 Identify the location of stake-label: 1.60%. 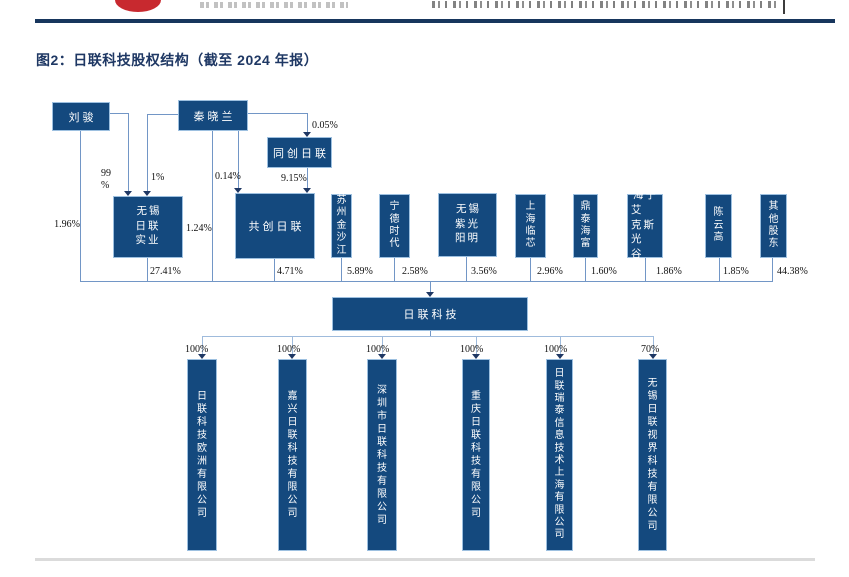
(604, 271).